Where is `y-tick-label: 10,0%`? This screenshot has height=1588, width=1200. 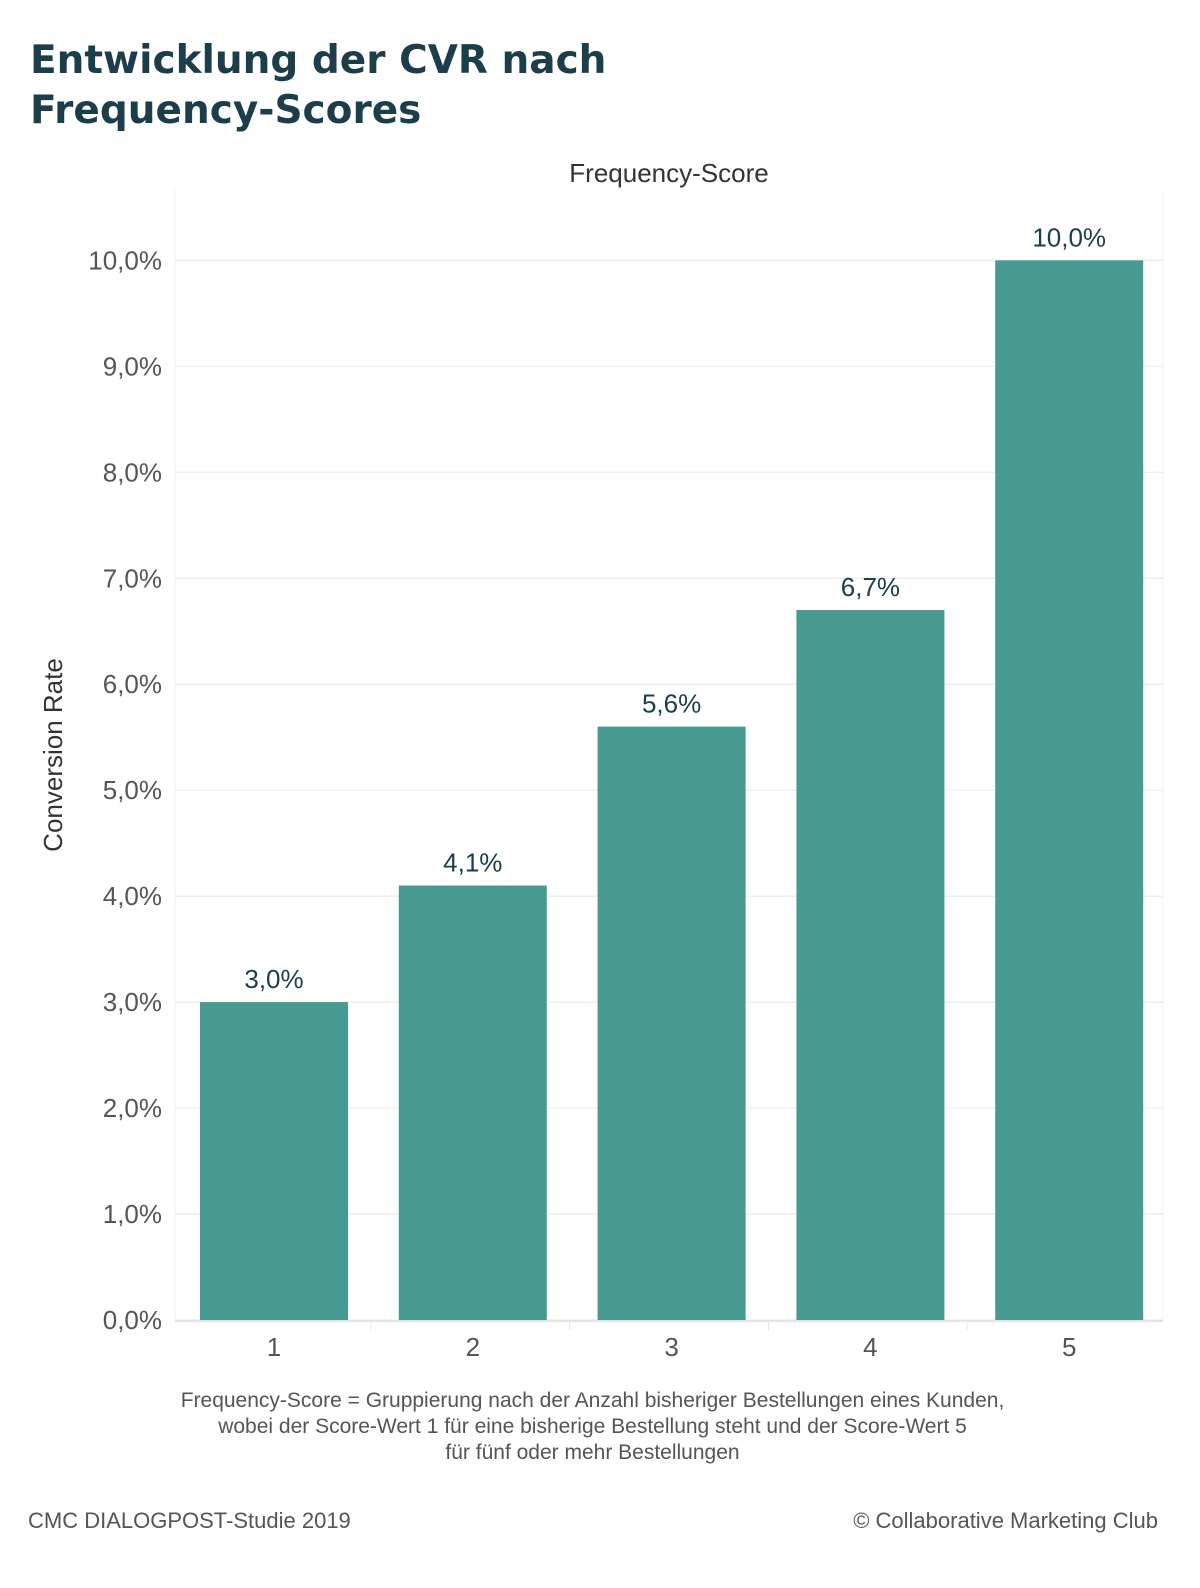 y-tick-label: 10,0% is located at coordinates (125, 260).